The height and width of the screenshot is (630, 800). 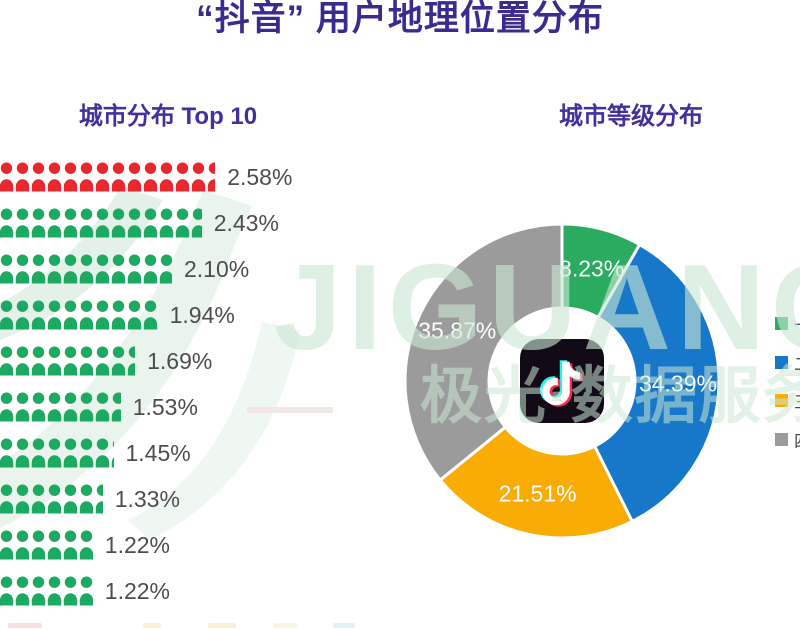 I want to click on douyin-logo, so click(x=562, y=381).